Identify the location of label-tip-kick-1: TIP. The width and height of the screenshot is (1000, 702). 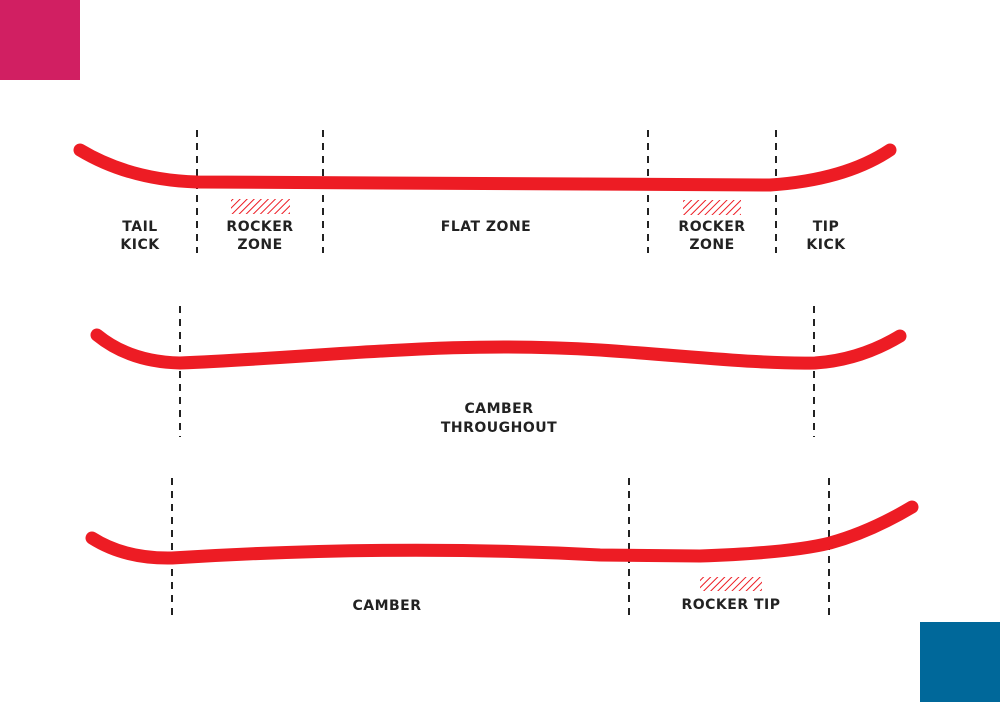
(826, 227).